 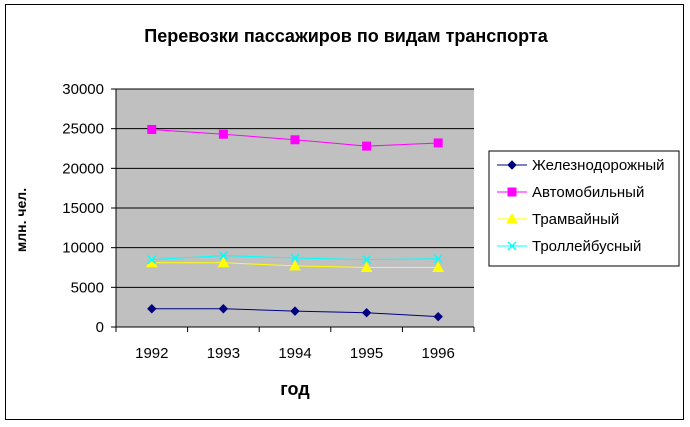 I want to click on y-tick-label: 30000, so click(x=83, y=89).